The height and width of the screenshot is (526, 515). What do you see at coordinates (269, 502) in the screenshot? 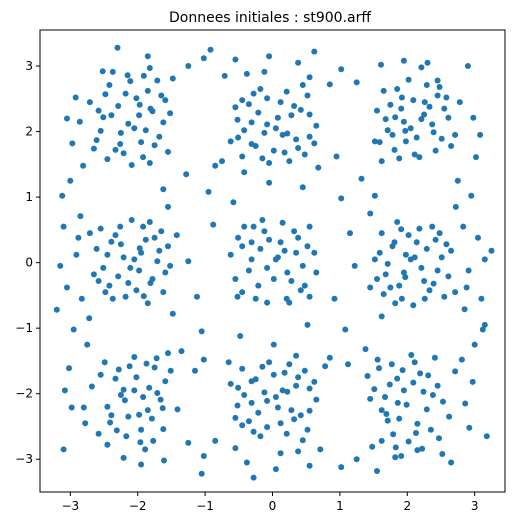
I see `x-axis-ticks: −3 −2 −1 0 1 2 3` at bounding box center [269, 502].